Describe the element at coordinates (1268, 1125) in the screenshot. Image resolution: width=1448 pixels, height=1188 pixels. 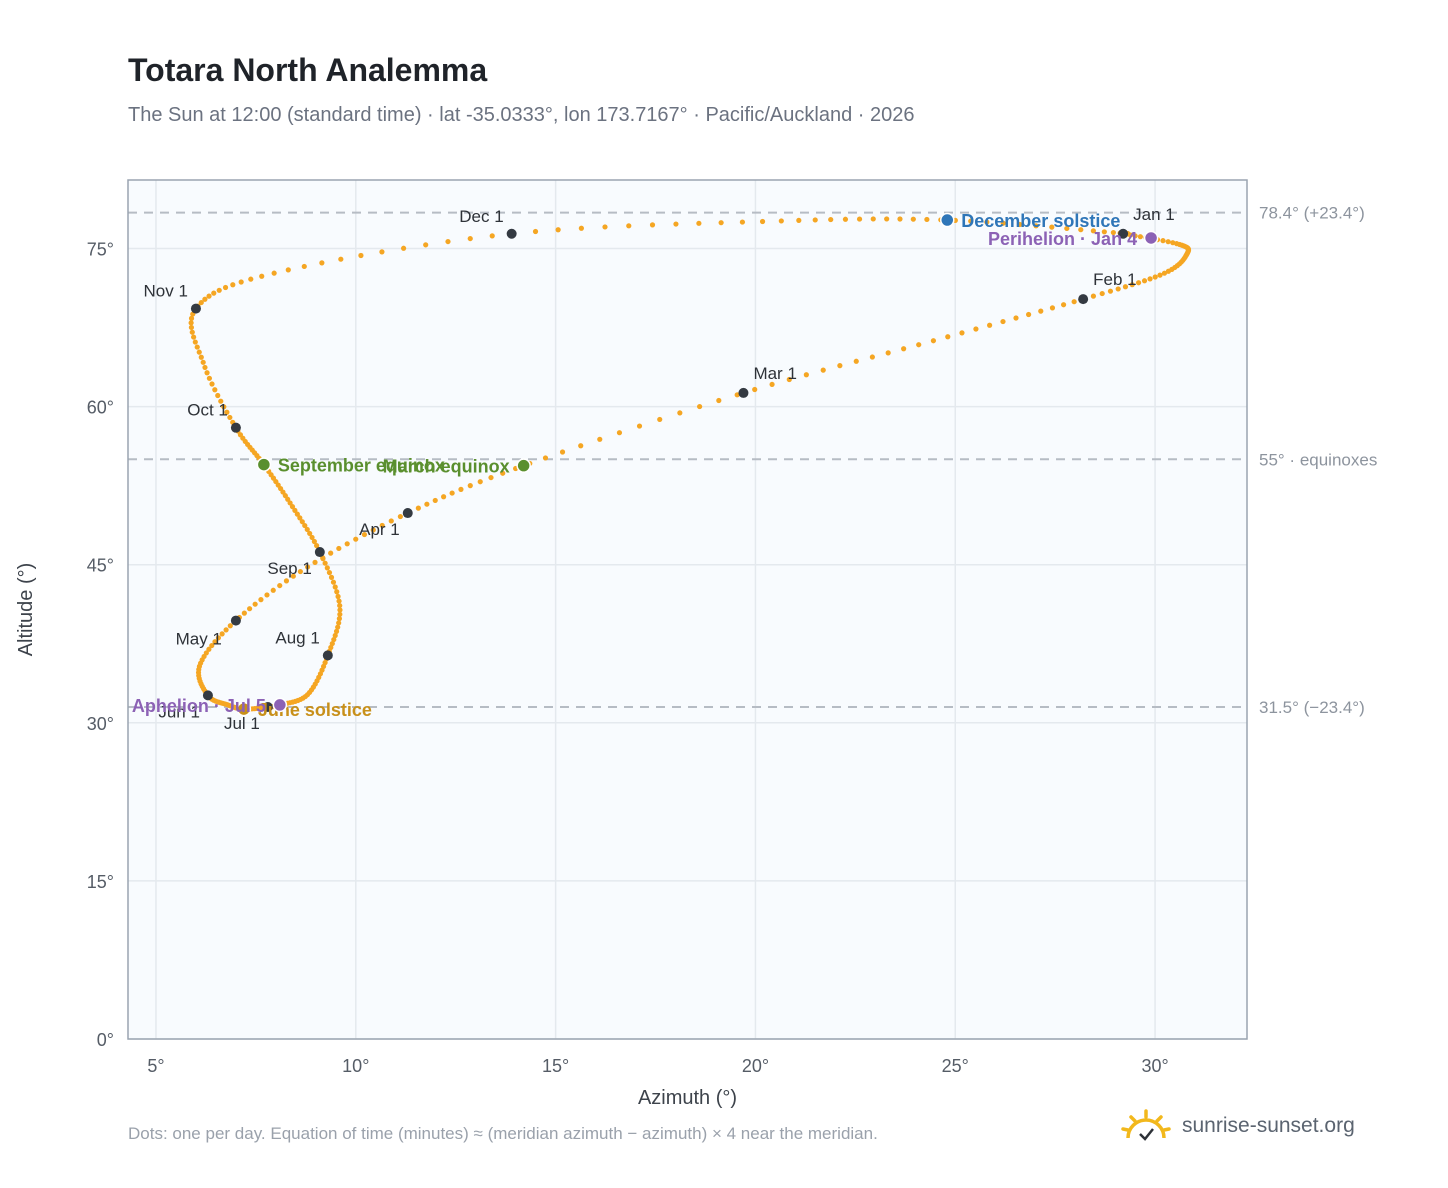
I see `brand-name: sunrise-sunset.org` at that location.